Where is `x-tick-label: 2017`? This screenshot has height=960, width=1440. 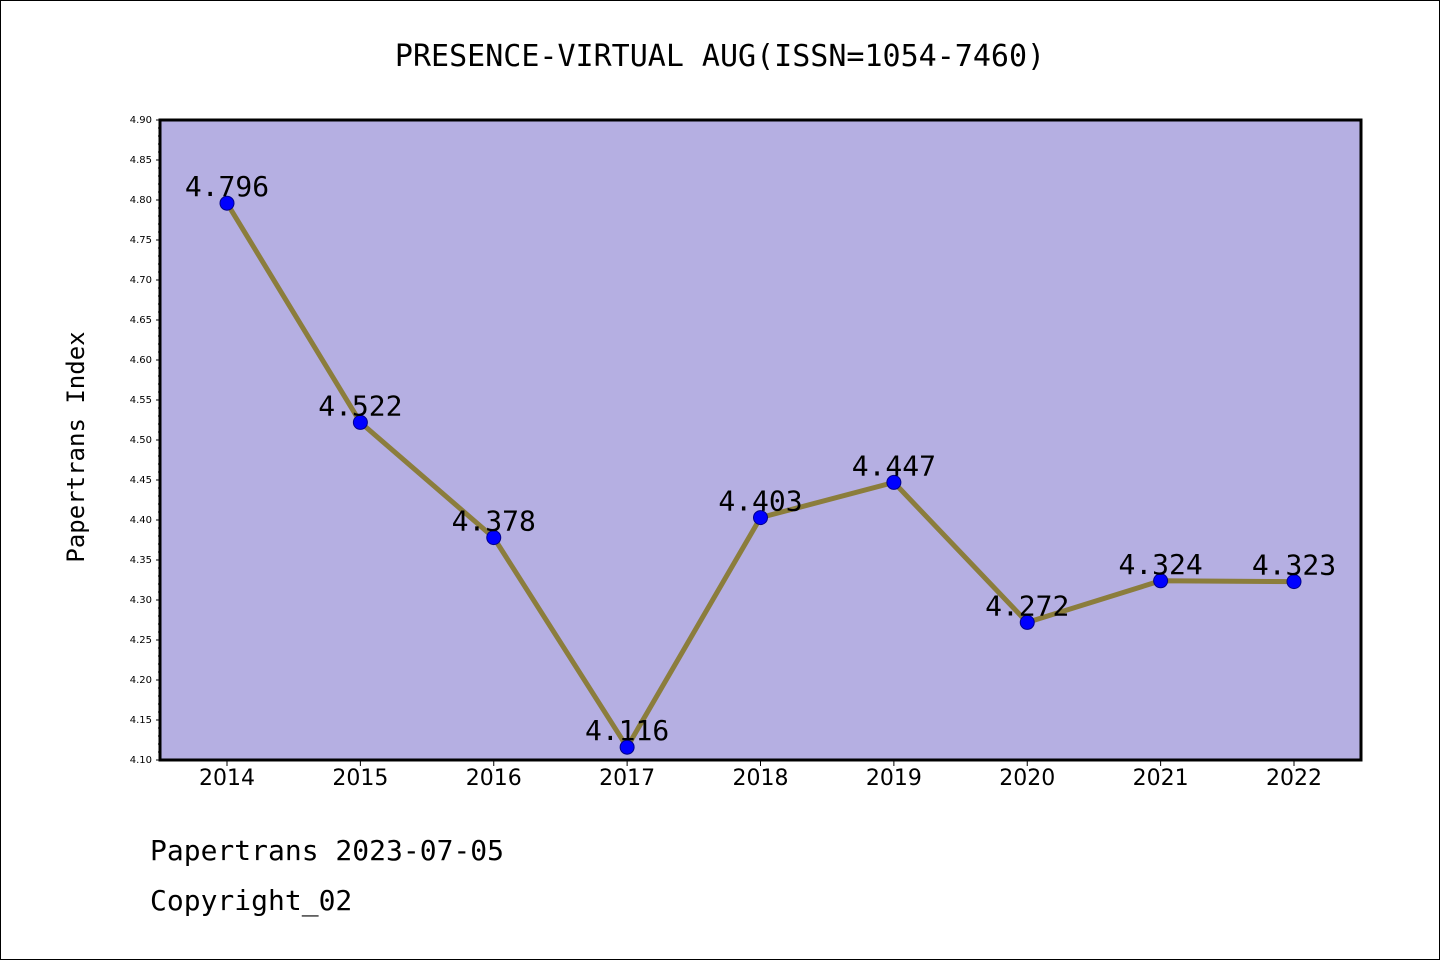
x-tick-label: 2017 is located at coordinates (627, 778).